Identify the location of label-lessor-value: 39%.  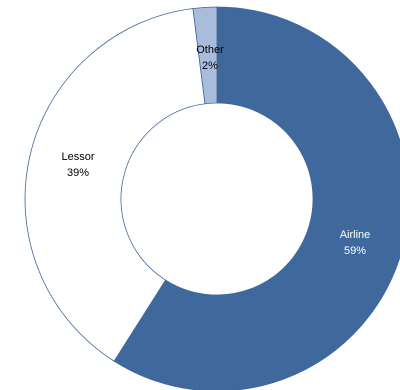
(78, 173).